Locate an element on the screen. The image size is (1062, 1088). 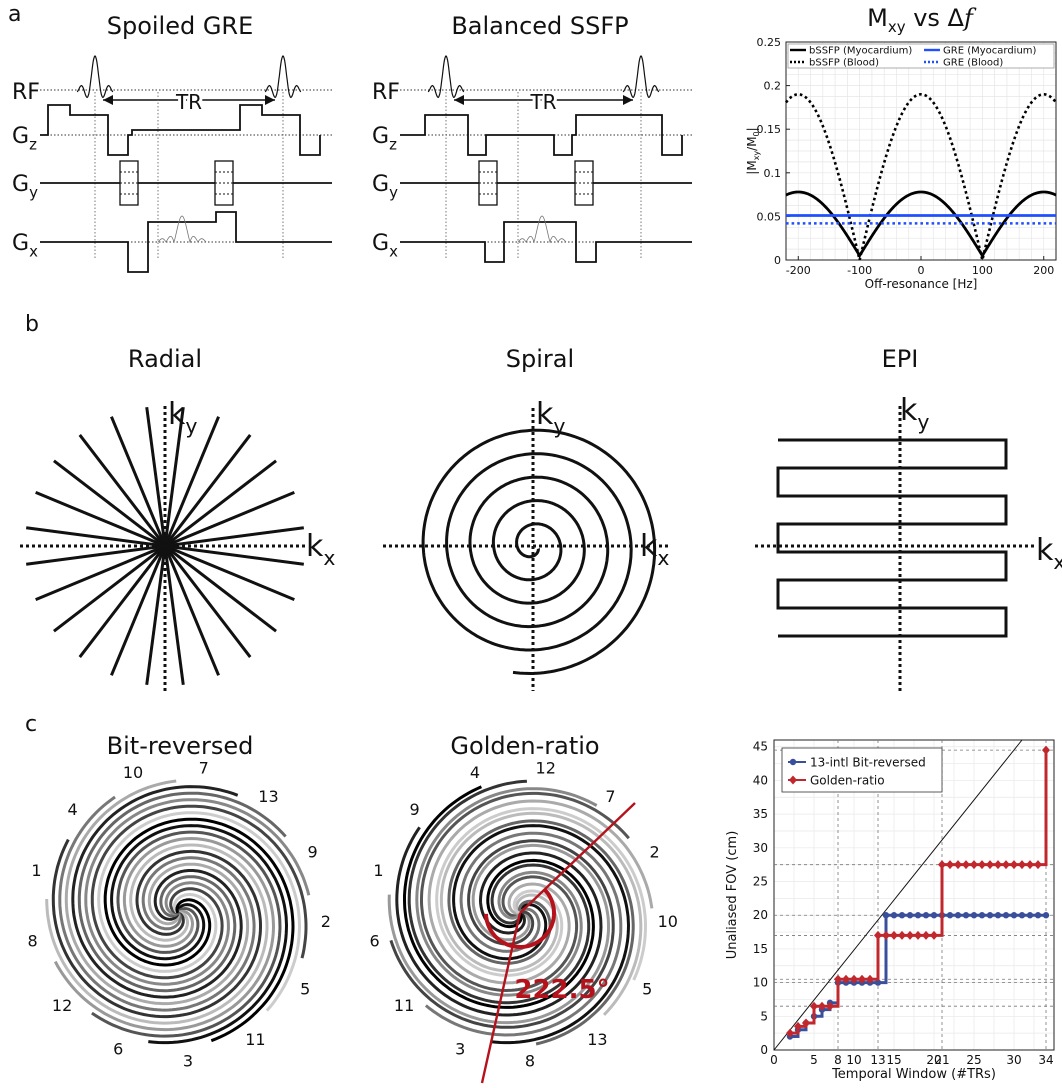
chart-mxy-title-sub: xy is located at coordinates (896, 26).